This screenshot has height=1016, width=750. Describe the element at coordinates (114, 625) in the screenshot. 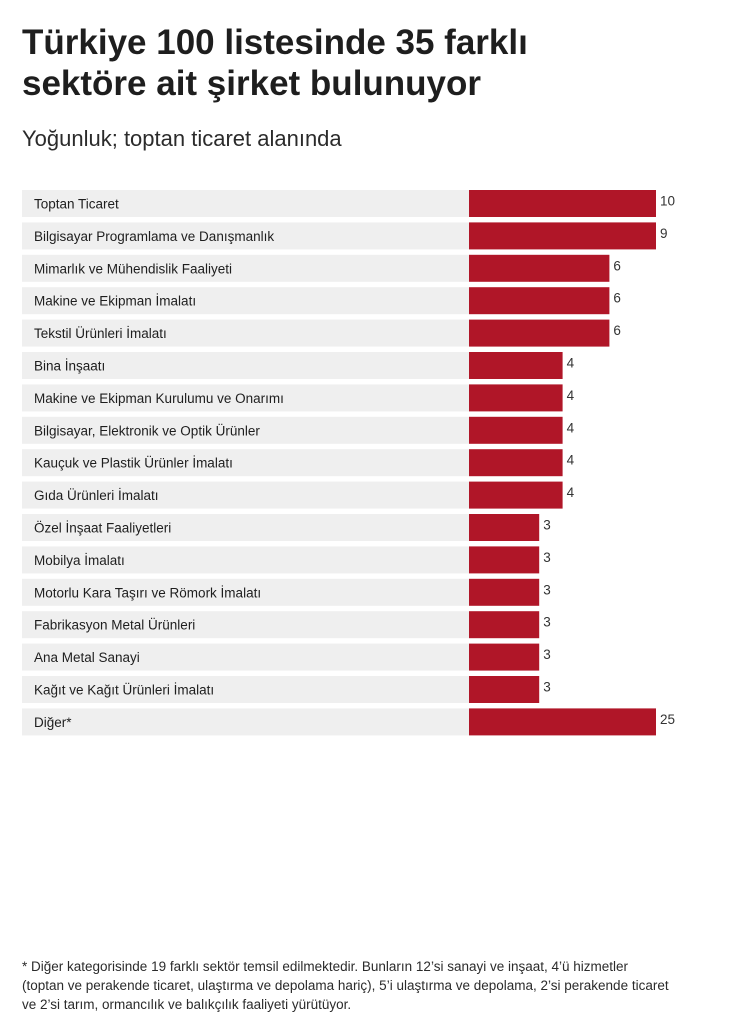

I see `category-label: Fabrikasyon Metal Ürünleri` at that location.